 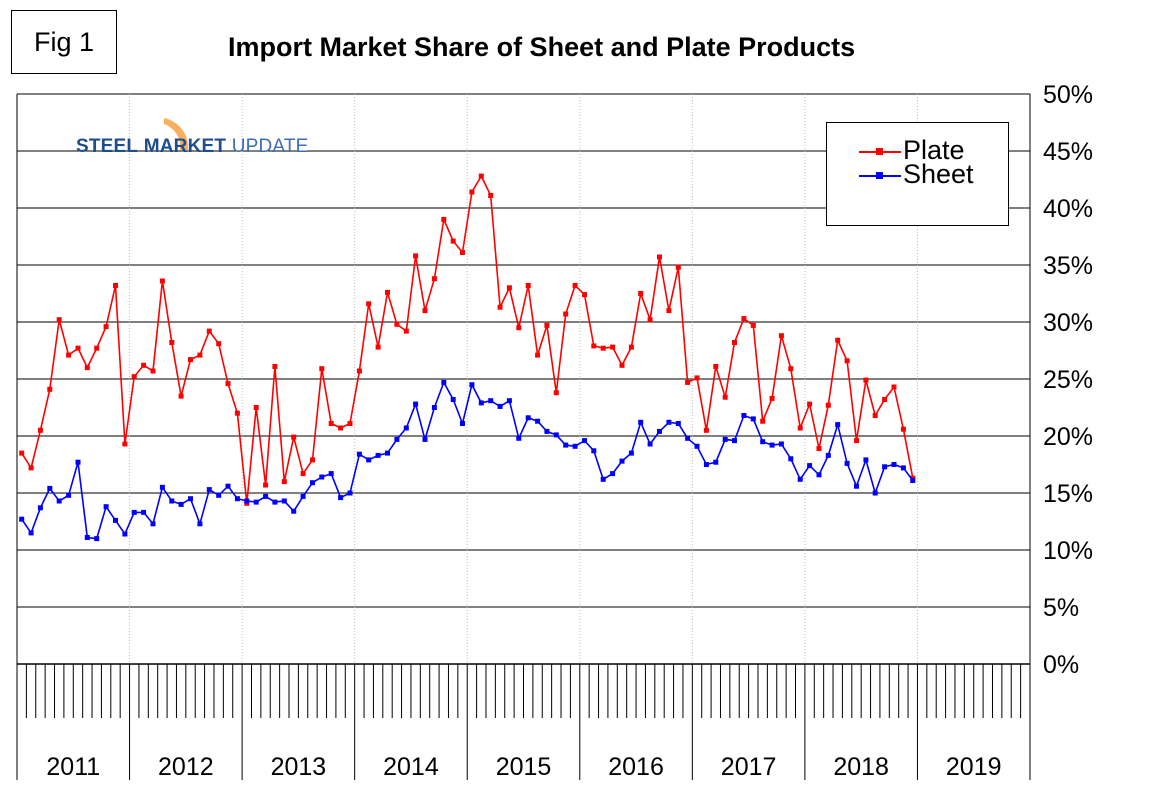 I want to click on x-year-label: 2012, so click(x=186, y=767).